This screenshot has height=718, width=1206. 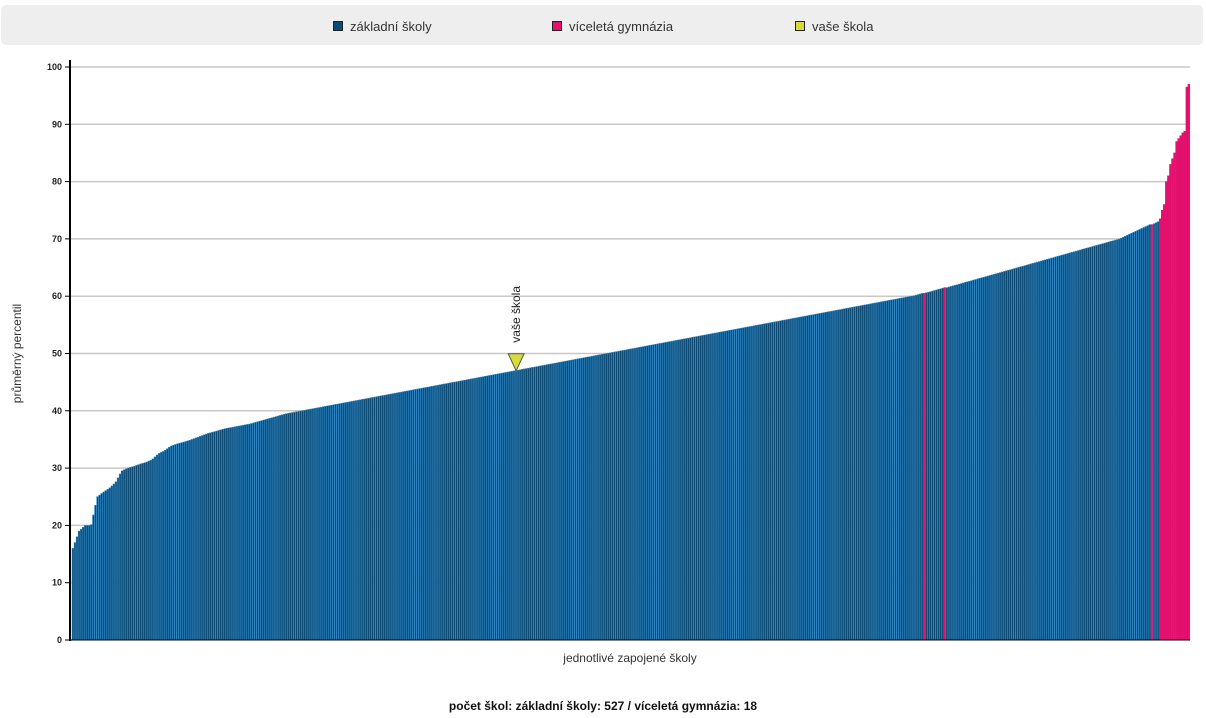 I want to click on legend-item-zakladni-skoly: základní školy, so click(x=382, y=26).